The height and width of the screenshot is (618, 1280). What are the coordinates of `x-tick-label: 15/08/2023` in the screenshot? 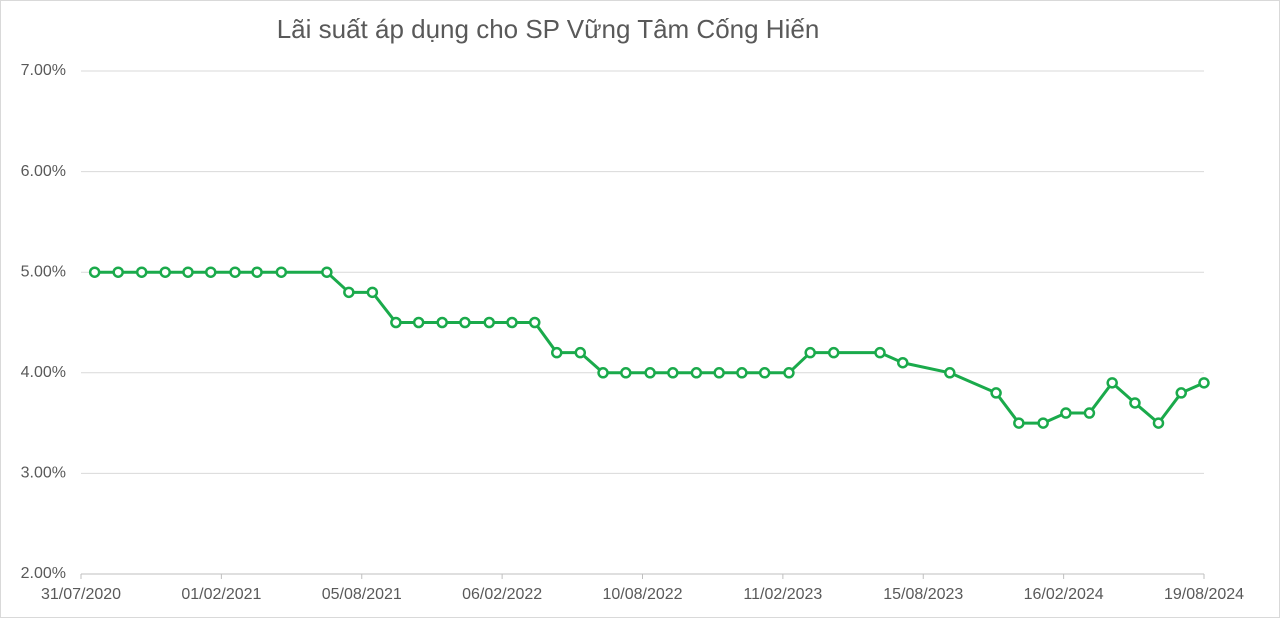 It's located at (923, 594).